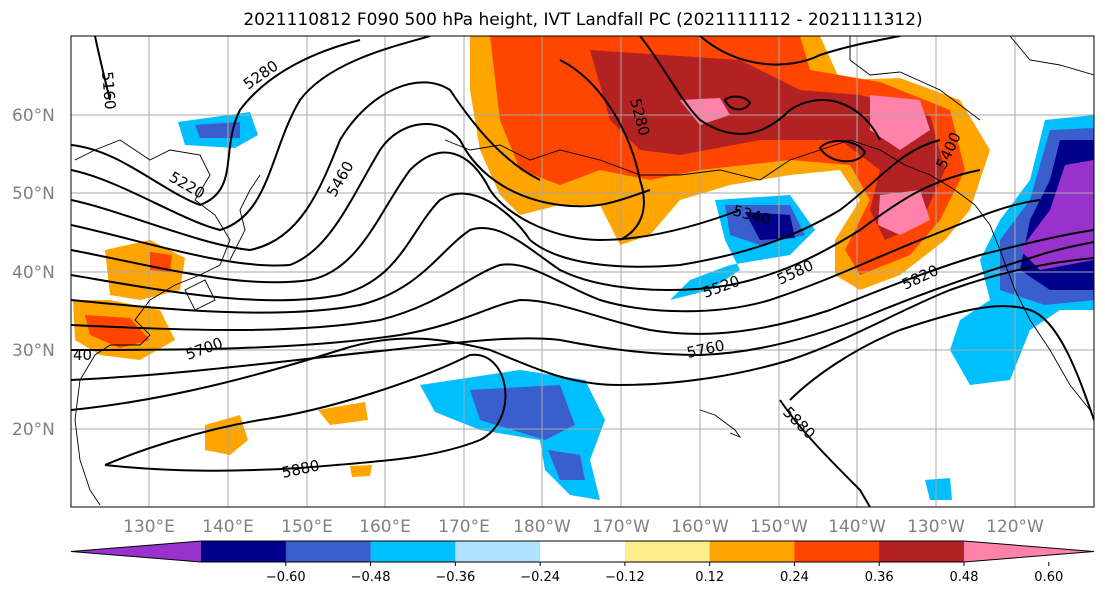 Image resolution: width=1105 pixels, height=601 pixels. I want to click on colorbar-tick-label: 0.12, so click(709, 577).